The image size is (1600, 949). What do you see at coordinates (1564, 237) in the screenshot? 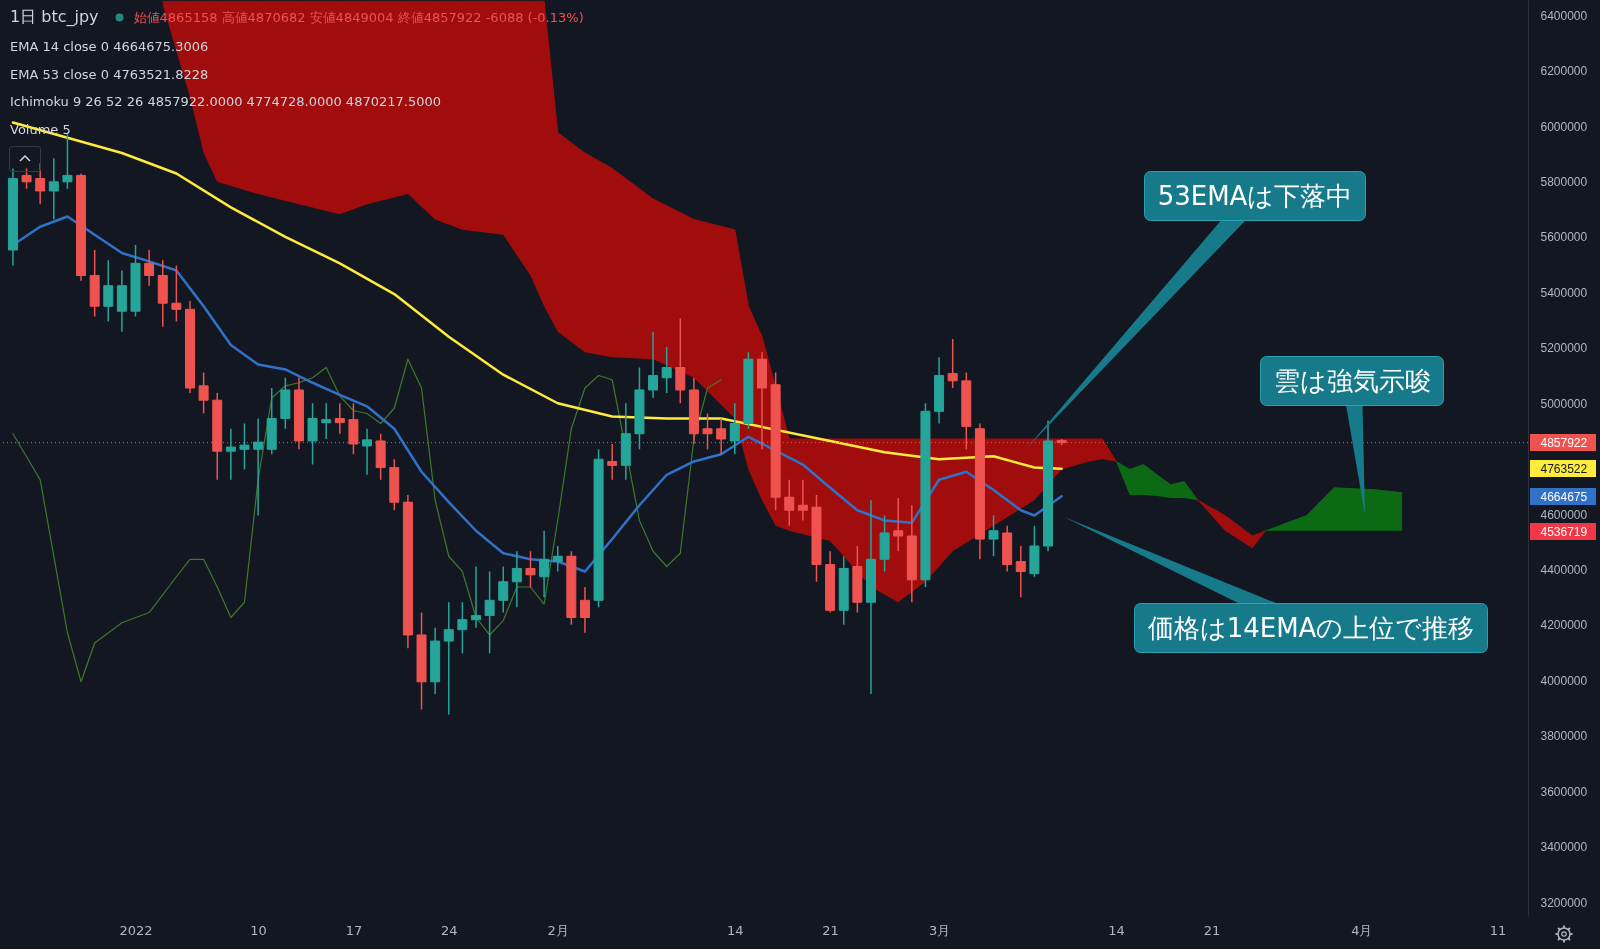
I see `y-tick-label: 5600000` at bounding box center [1564, 237].